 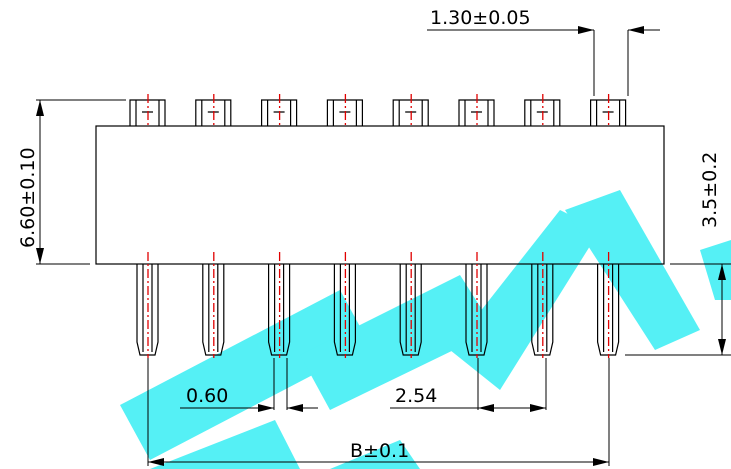 I want to click on pitch-label: 2.54, so click(x=416, y=396).